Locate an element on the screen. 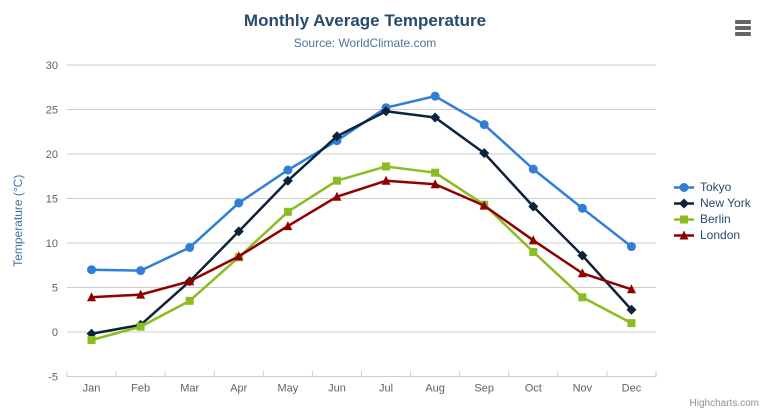 Image resolution: width=769 pixels, height=416 pixels. hamburger-icon is located at coordinates (743, 28).